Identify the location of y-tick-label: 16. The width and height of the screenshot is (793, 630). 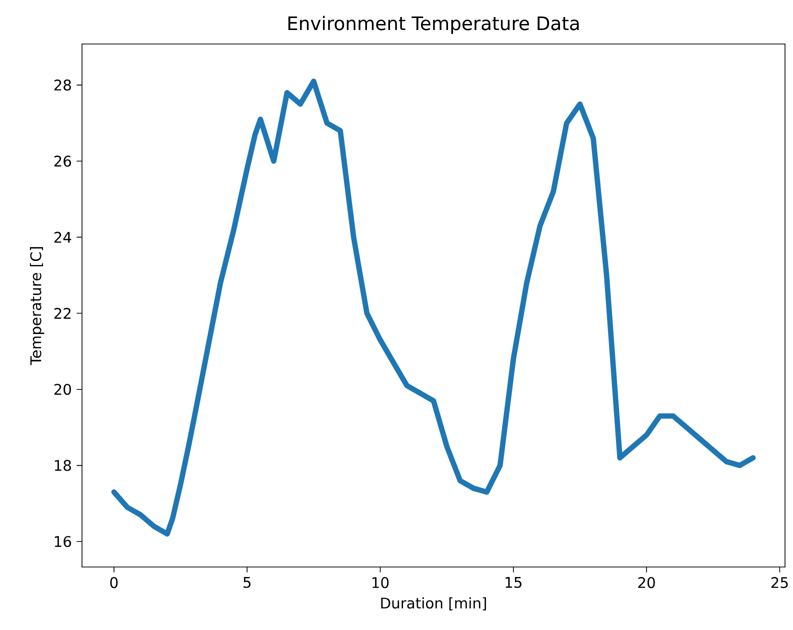
(63, 542).